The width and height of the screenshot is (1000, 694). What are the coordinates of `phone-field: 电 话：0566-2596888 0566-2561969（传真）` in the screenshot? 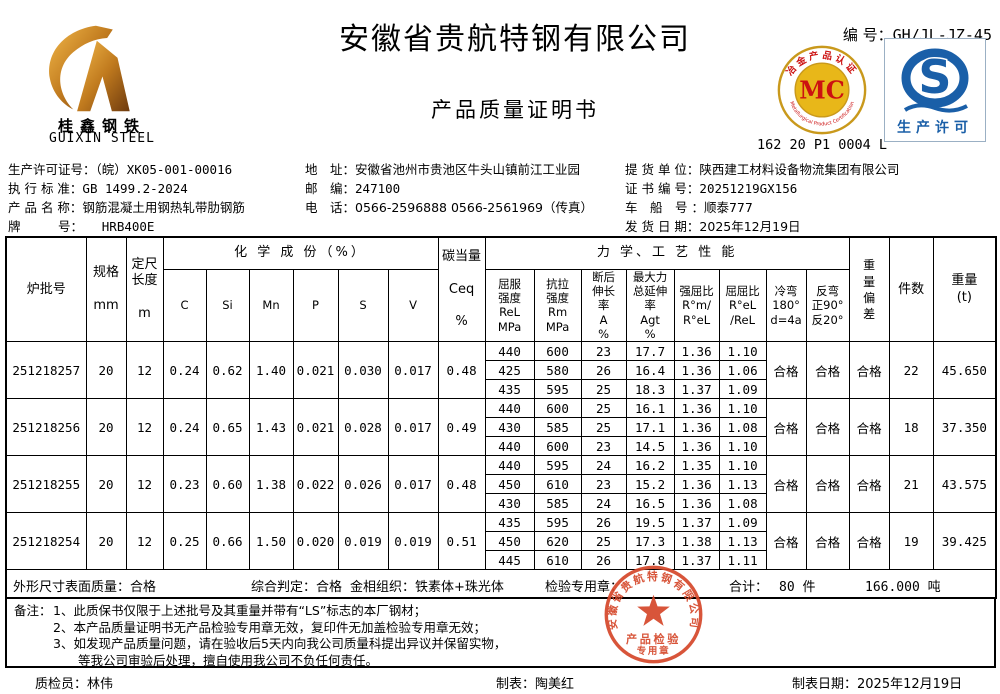 It's located at (449, 207).